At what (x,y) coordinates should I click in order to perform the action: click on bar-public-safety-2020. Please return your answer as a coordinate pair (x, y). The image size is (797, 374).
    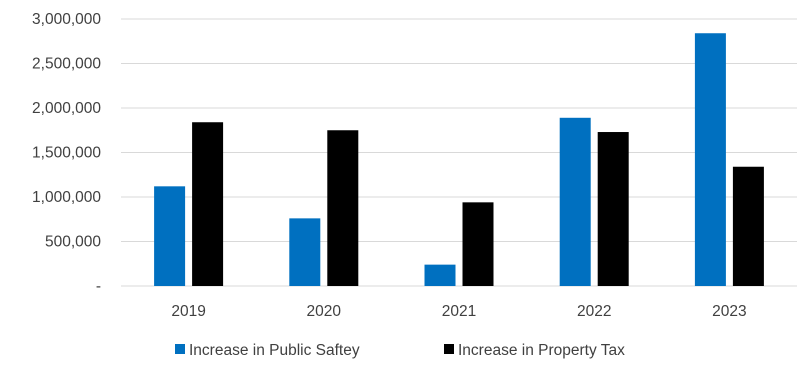
    Looking at the image, I should click on (305, 252).